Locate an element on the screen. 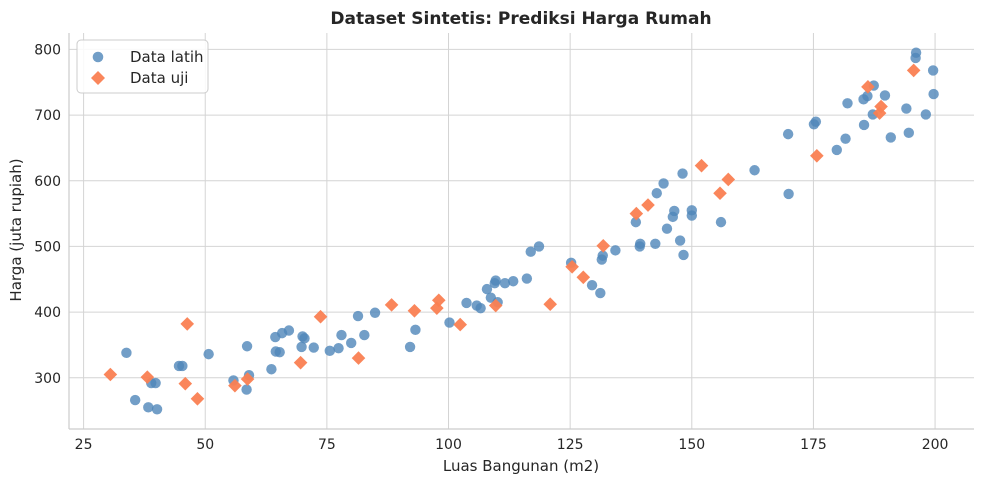  chart-title: Dataset Sintetis: Prediksi Harga Rumah is located at coordinates (520, 19).